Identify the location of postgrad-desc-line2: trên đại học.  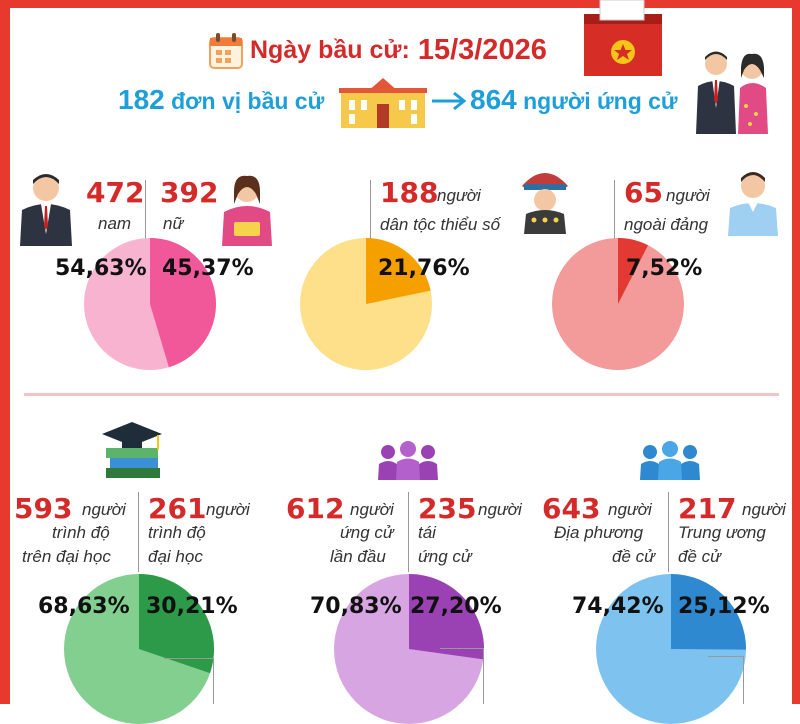
(66, 556).